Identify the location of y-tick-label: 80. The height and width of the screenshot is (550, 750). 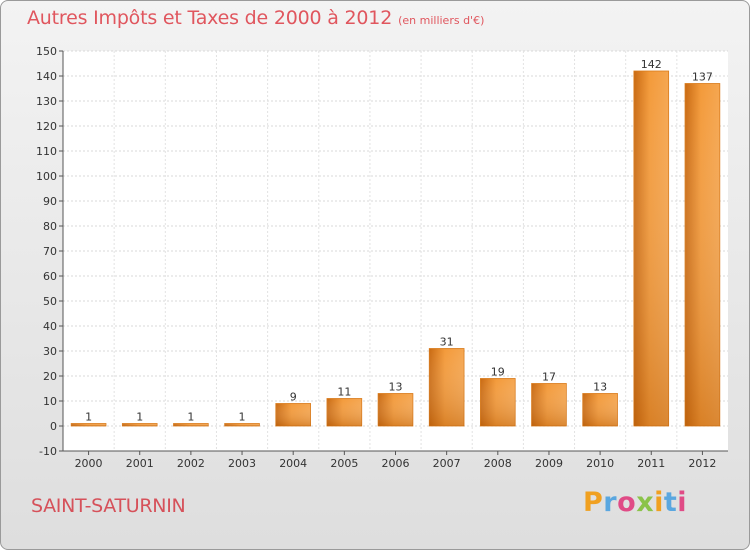
(50, 226).